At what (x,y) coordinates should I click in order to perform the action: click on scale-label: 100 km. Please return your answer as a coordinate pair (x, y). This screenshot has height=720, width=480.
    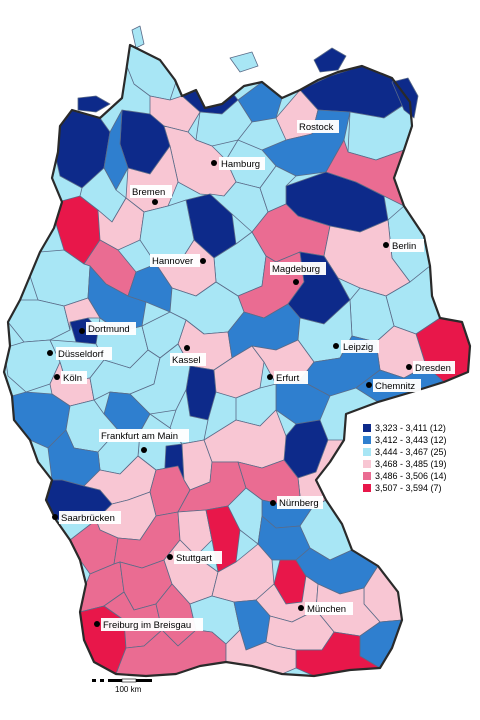
    Looking at the image, I should click on (128, 689).